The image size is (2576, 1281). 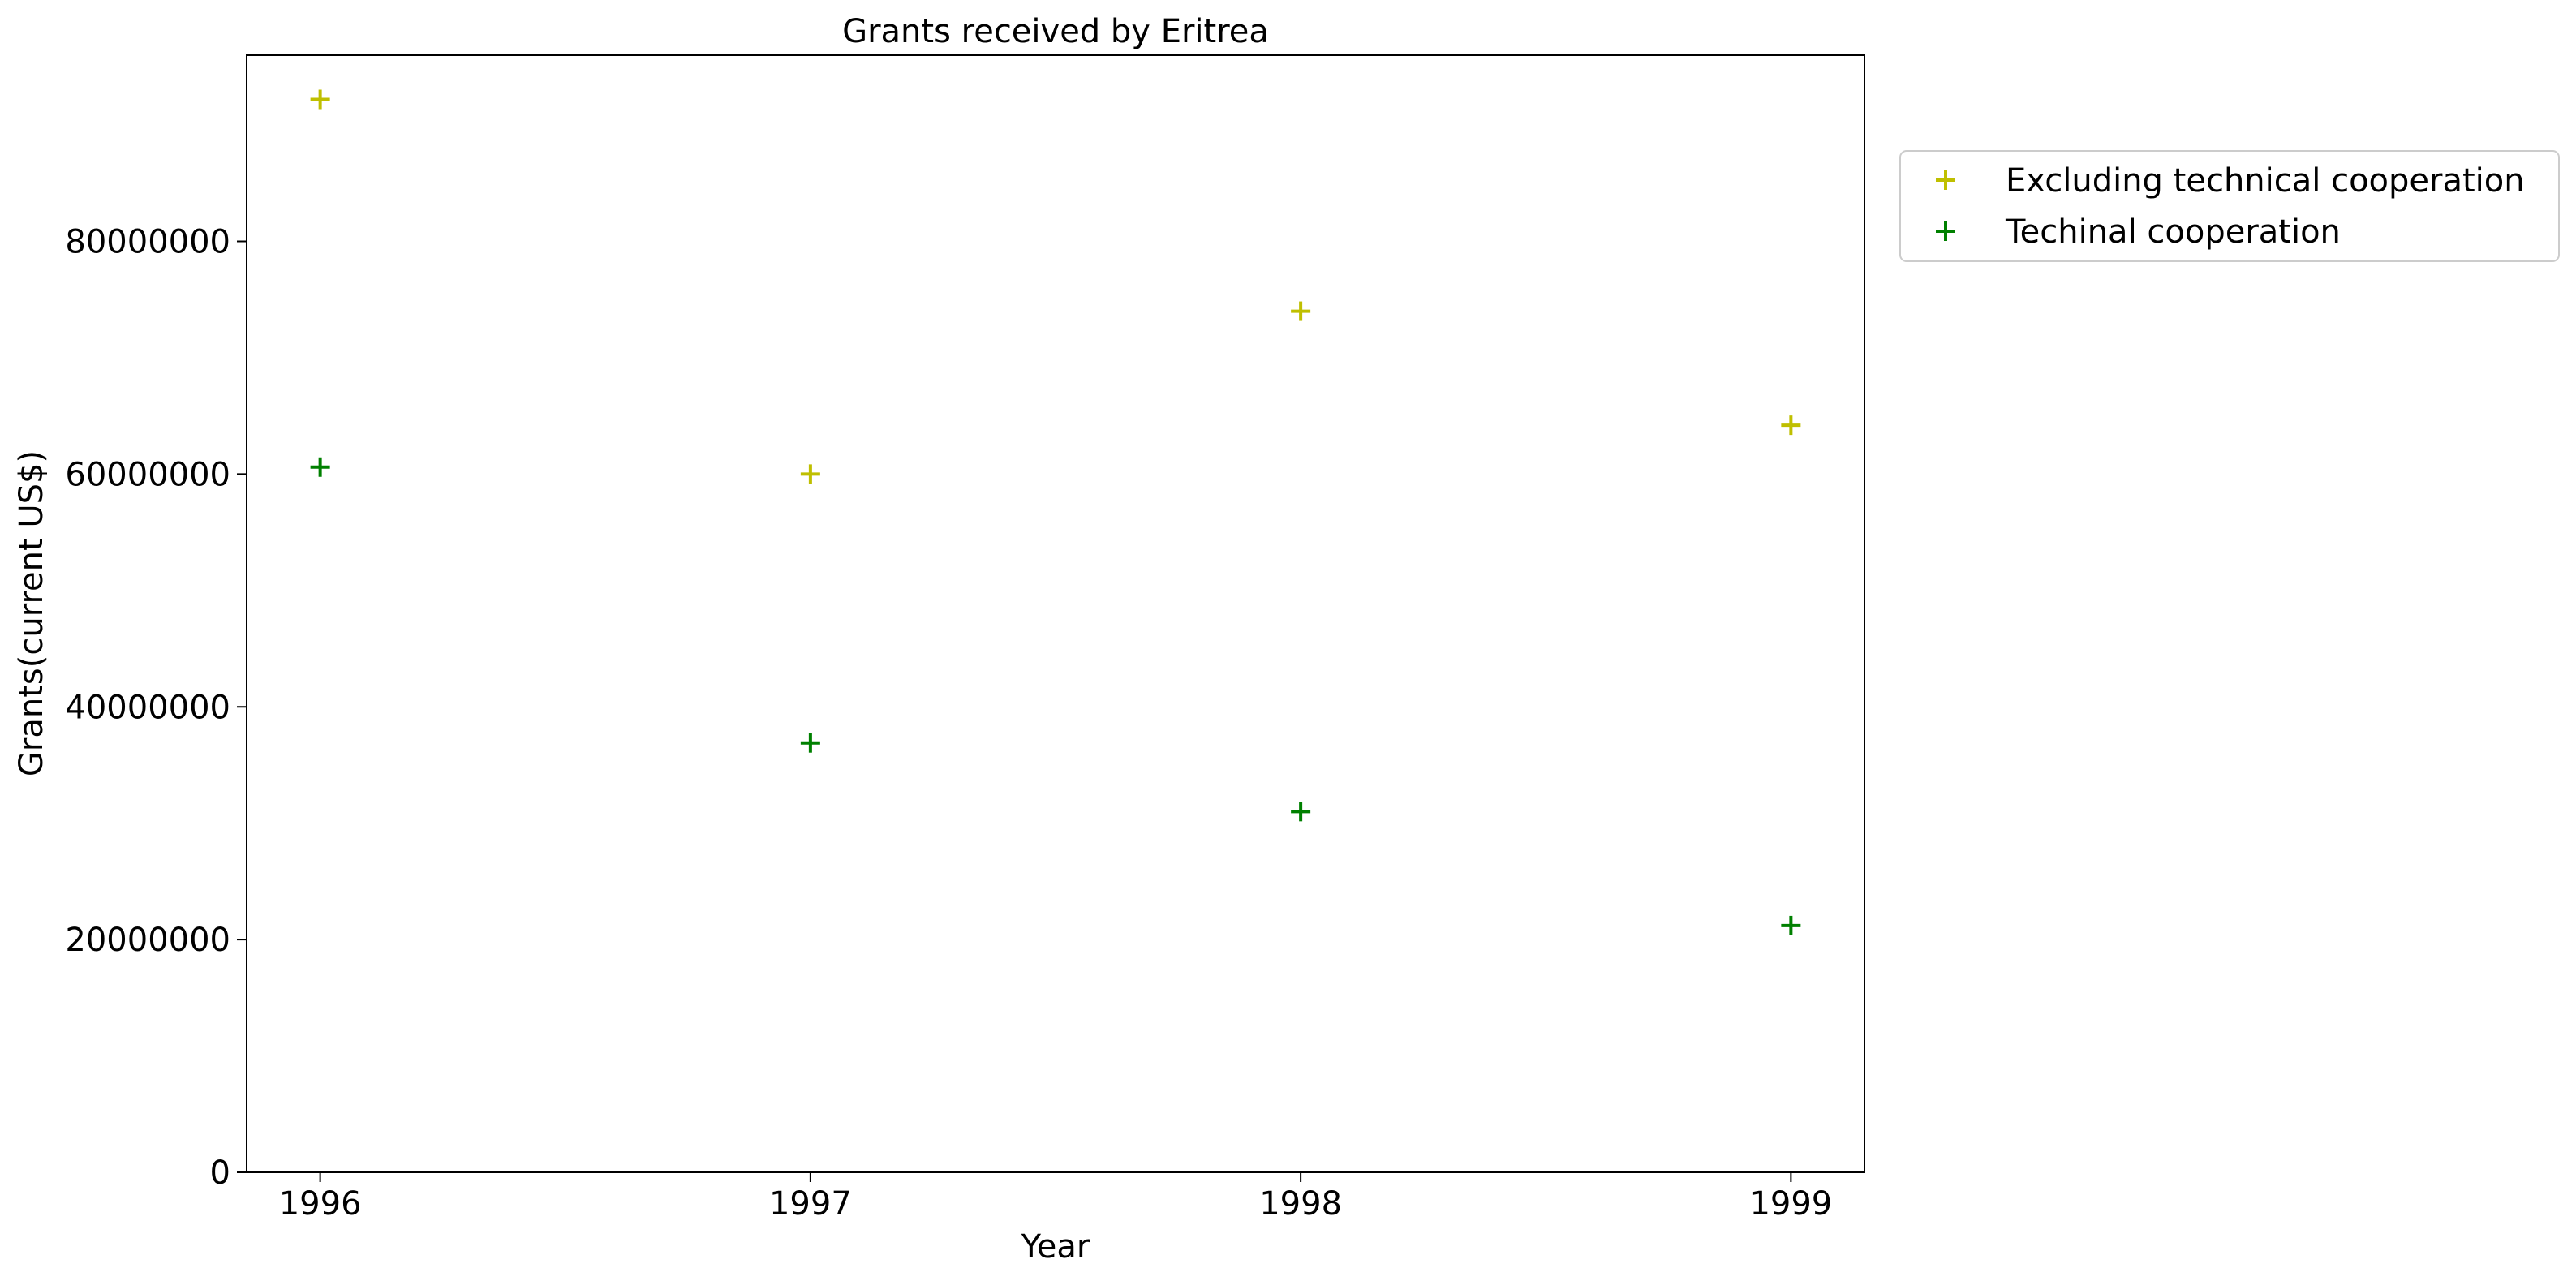 I want to click on y-axis-ticks: 0 20000000 40000000 60000000 80000000, so click(x=156, y=708).